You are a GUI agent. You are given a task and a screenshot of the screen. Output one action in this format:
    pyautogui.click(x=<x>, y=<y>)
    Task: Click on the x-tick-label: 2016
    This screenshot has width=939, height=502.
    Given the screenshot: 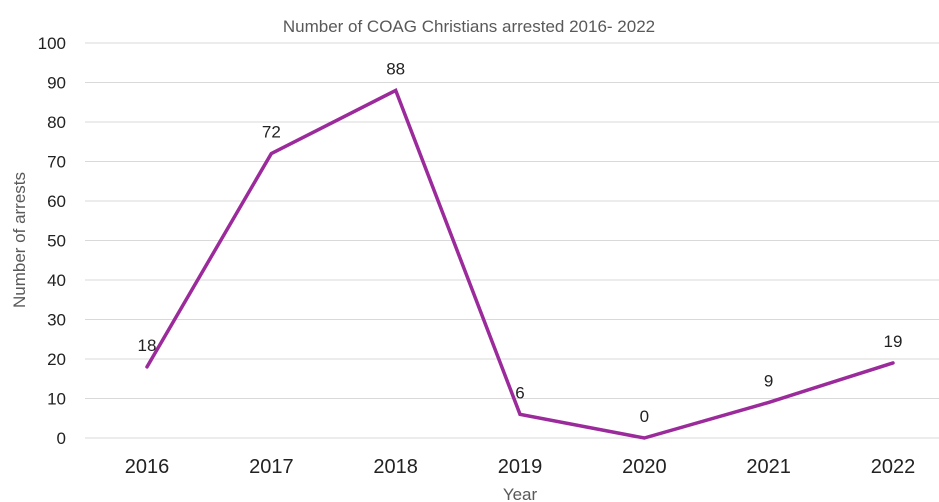 What is the action you would take?
    pyautogui.click(x=147, y=467)
    